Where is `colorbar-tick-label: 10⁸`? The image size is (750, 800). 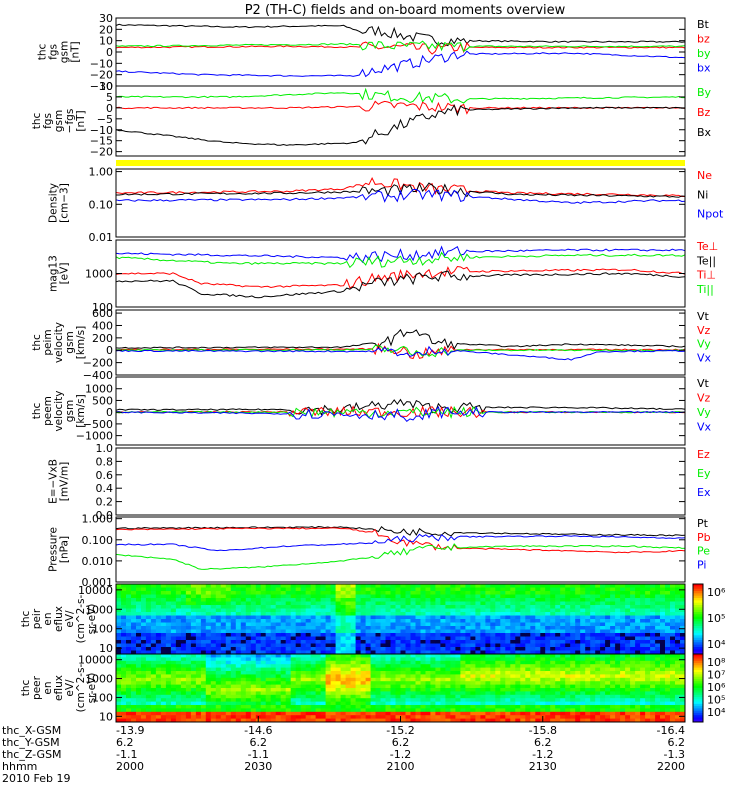 colorbar-tick-label: 10⁸ is located at coordinates (716, 662).